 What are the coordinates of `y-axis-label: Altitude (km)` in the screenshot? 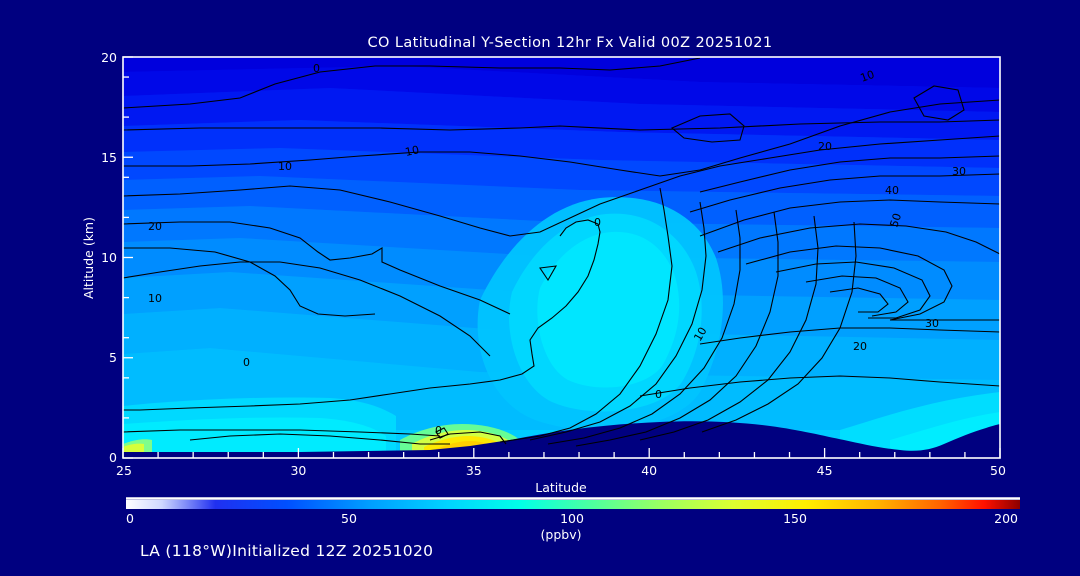 It's located at (88, 258).